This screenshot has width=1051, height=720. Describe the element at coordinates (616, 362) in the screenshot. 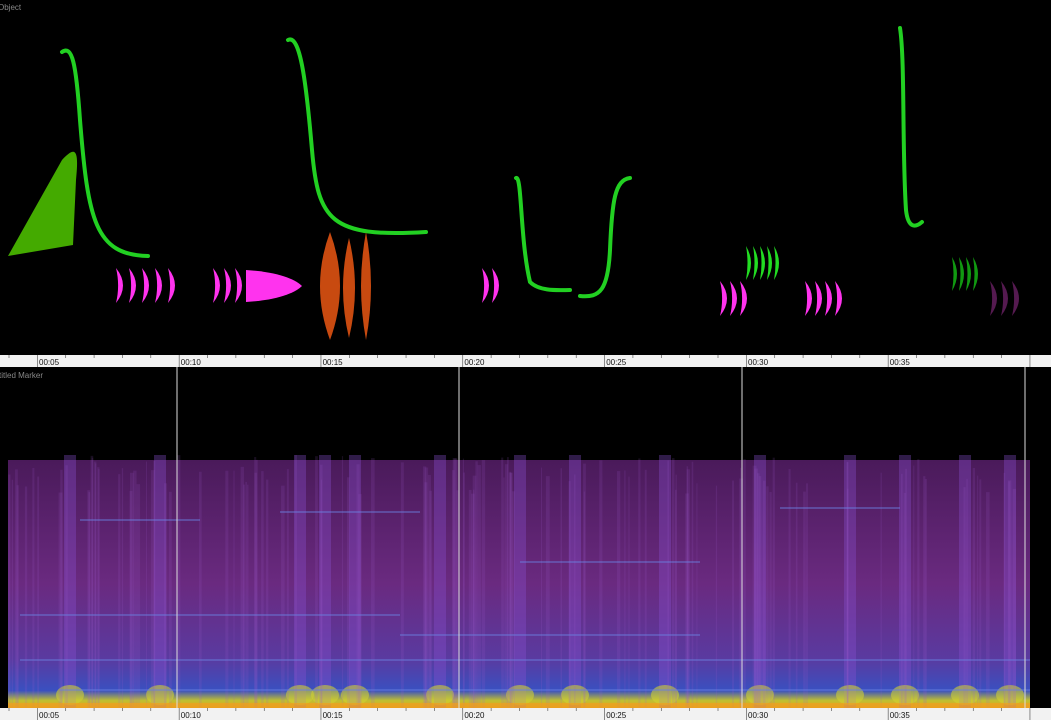

I see `time-label: 00:25` at that location.